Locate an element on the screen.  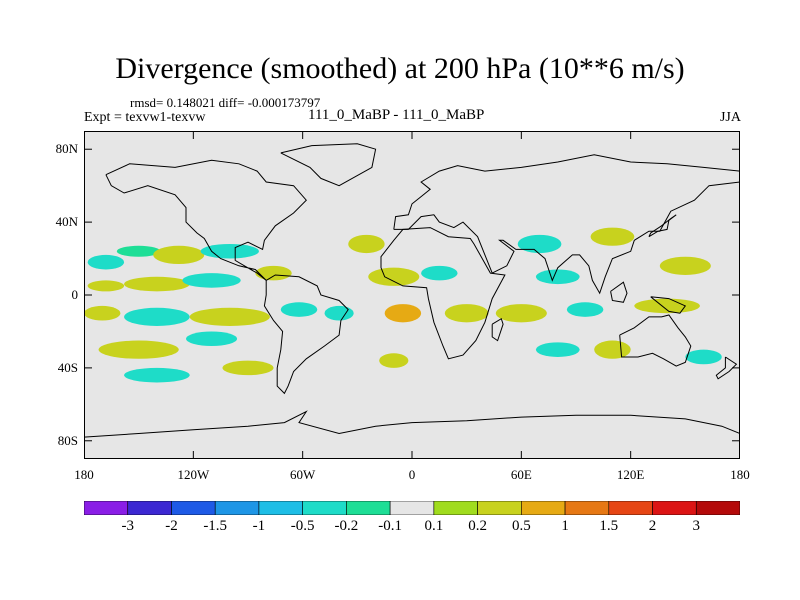
colorbar-label-2: -1.5 is located at coordinates (215, 526).